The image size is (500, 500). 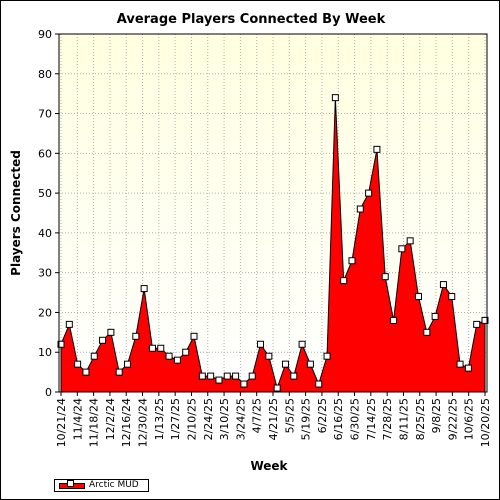 What do you see at coordinates (387, 419) in the screenshot?
I see `x-tick-label: 7/28/25` at bounding box center [387, 419].